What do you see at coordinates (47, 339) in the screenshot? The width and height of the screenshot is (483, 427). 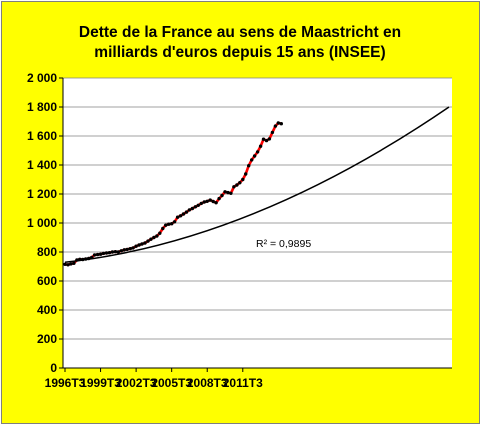 I see `y-tick-label: 200` at bounding box center [47, 339].